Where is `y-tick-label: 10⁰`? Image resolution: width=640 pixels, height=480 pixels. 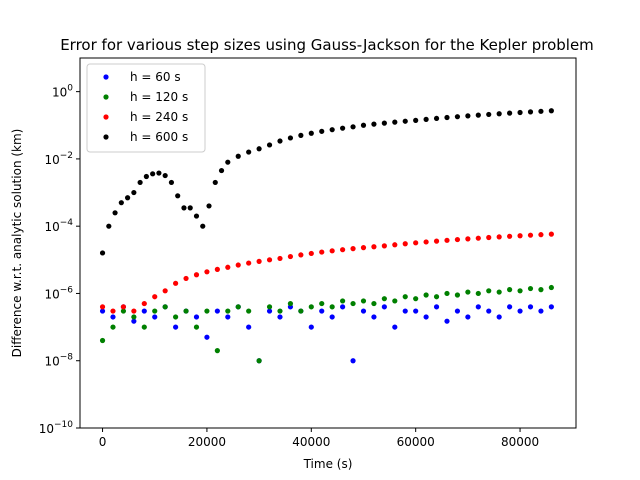
y-tick-label: 10⁰ is located at coordinates (62, 92).